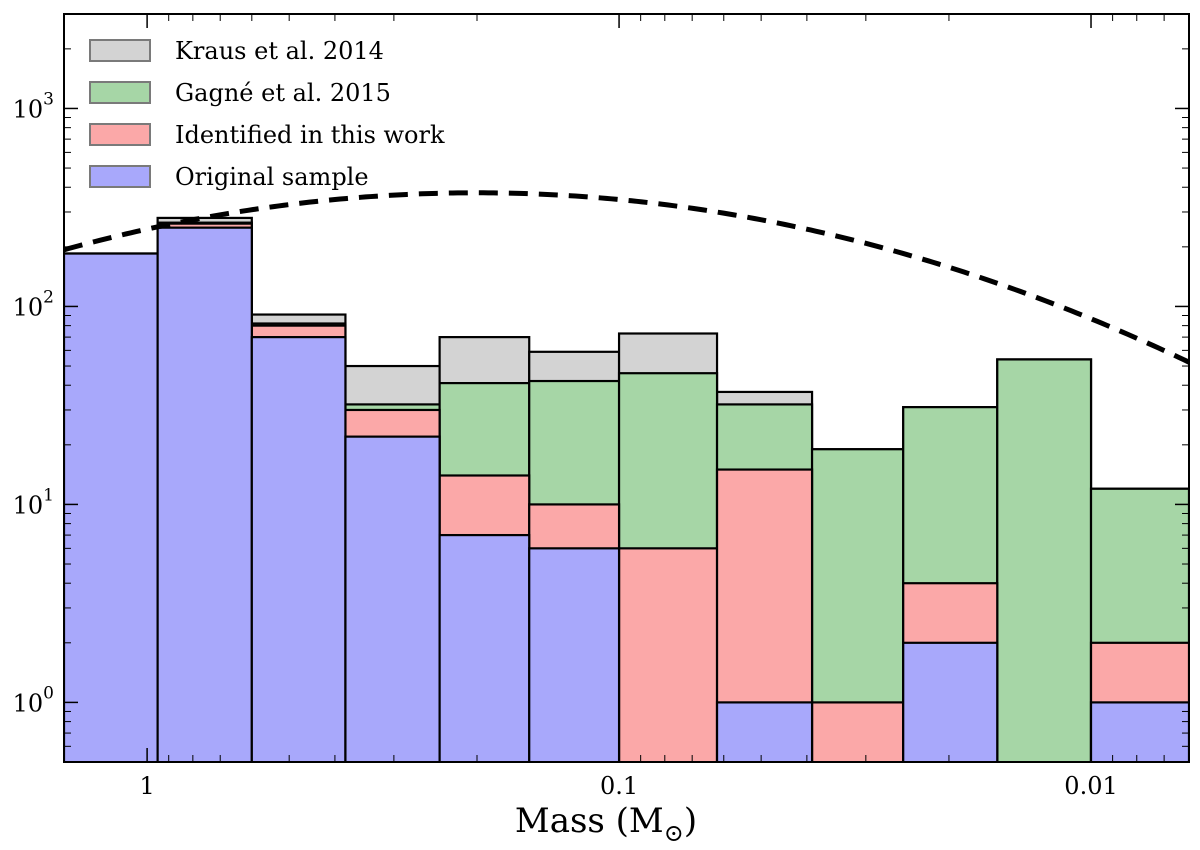 The height and width of the screenshot is (850, 1200). Describe the element at coordinates (146, 786) in the screenshot. I see `x-tick-label-1: 1` at that location.